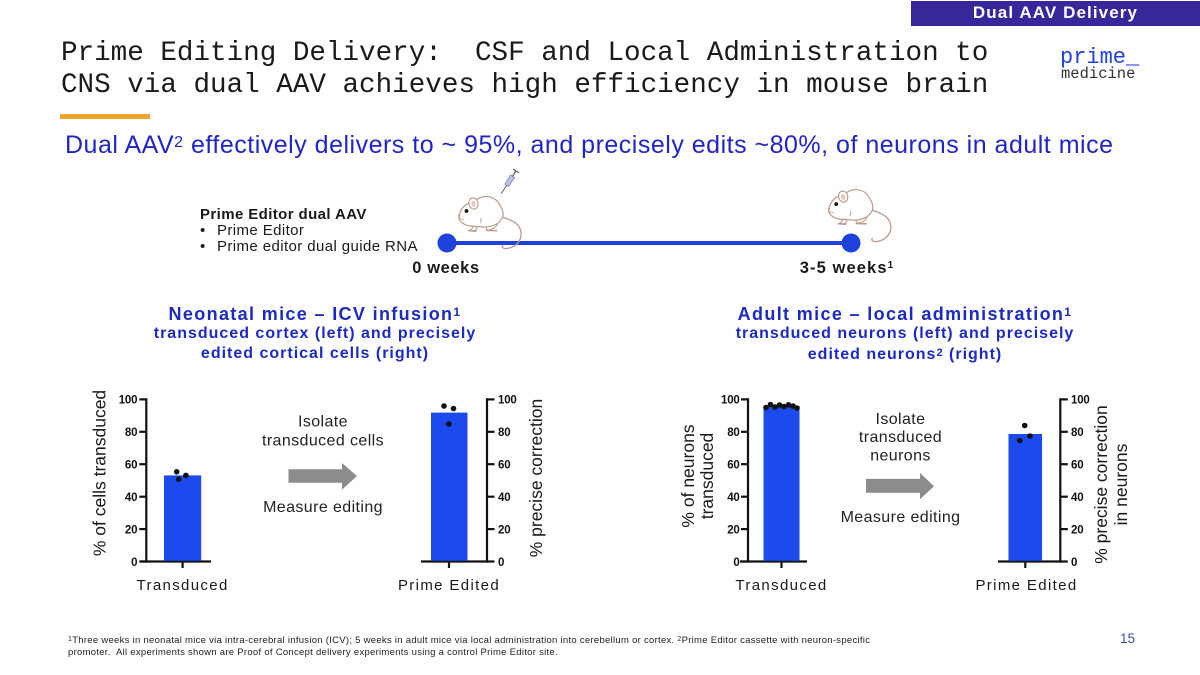  I want to click on svg-text: % of neurons, so click(688, 475).